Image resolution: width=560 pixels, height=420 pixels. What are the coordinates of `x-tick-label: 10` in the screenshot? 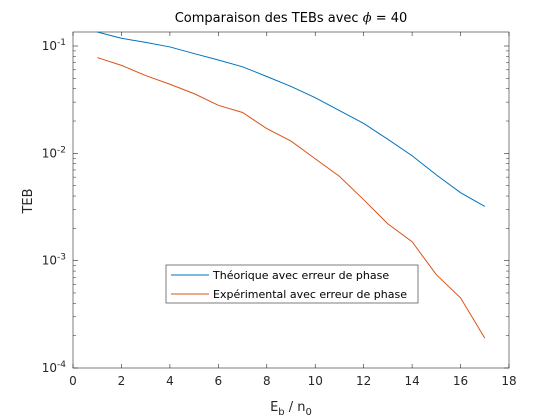 It's located at (315, 381).